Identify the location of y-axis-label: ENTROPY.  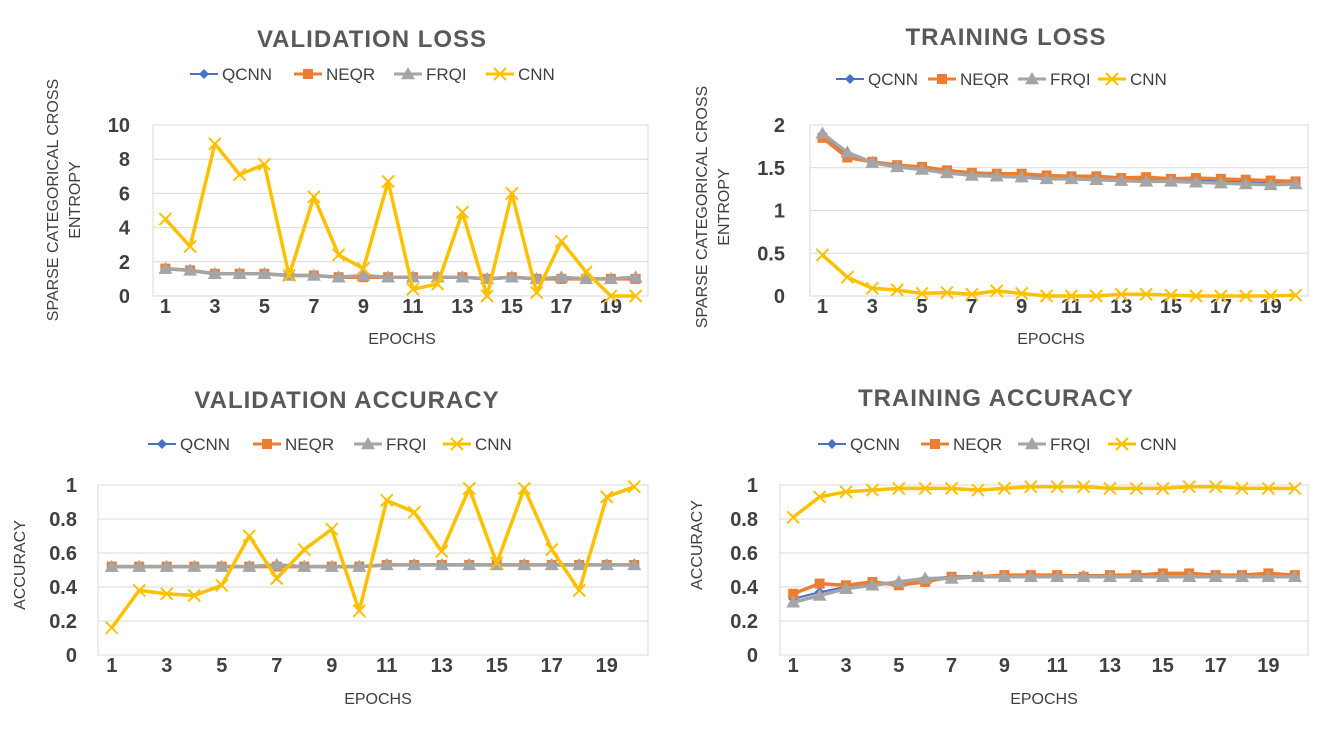
(724, 207).